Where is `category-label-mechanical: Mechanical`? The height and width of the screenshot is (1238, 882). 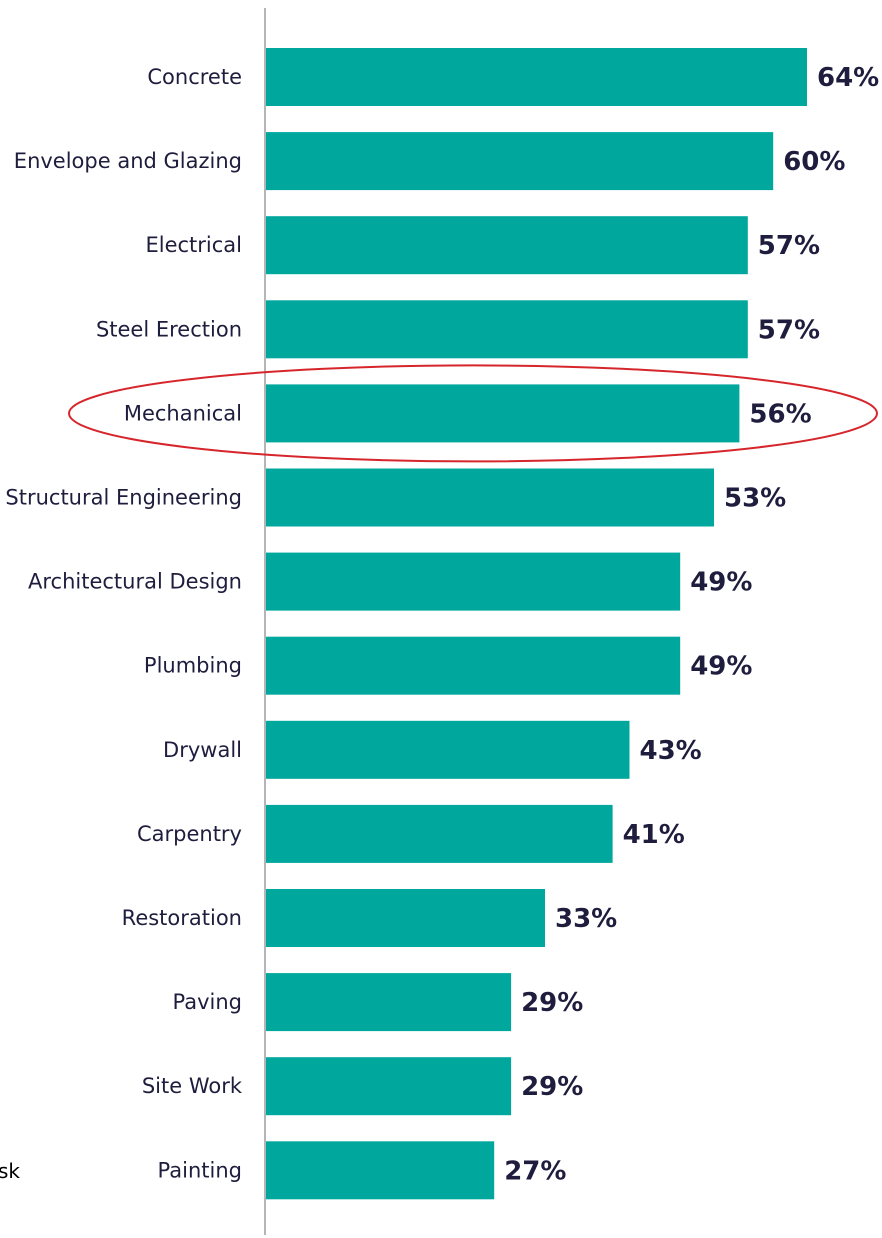 category-label-mechanical: Mechanical is located at coordinates (183, 413).